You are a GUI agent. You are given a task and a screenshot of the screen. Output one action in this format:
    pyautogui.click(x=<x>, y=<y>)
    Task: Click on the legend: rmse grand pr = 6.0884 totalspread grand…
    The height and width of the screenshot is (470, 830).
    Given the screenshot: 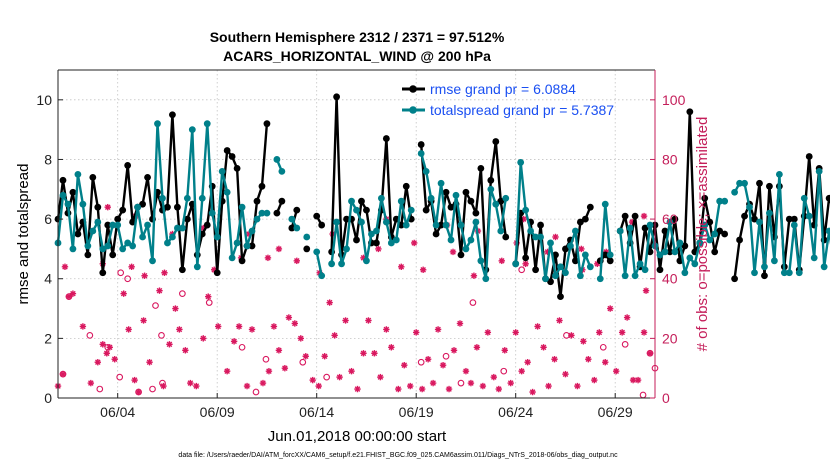 What is the action you would take?
    pyautogui.click(x=508, y=99)
    